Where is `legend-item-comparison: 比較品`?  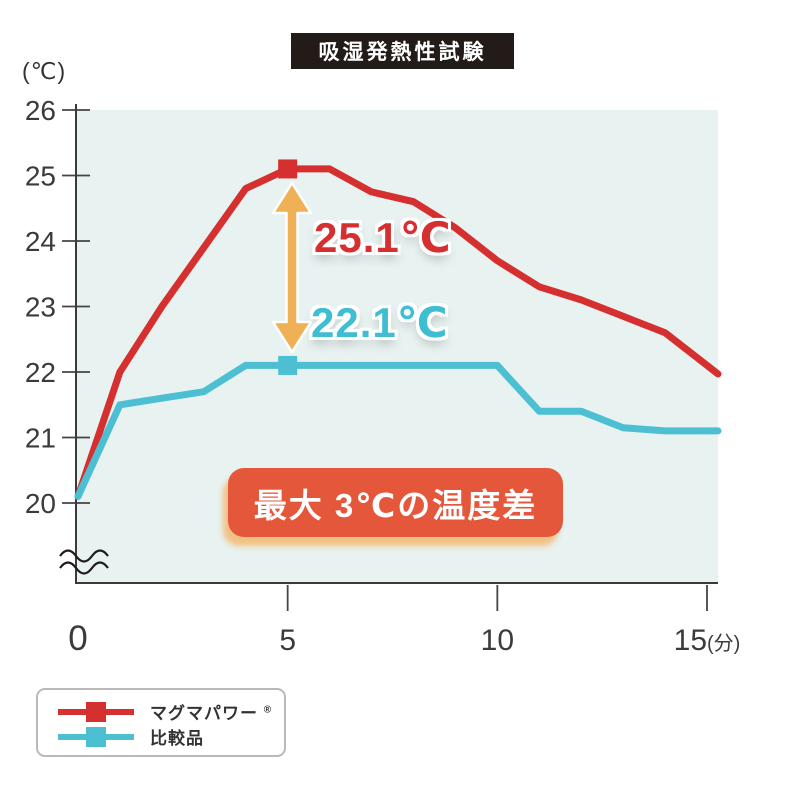
legend-item-comparison: 比較品 is located at coordinates (171, 736).